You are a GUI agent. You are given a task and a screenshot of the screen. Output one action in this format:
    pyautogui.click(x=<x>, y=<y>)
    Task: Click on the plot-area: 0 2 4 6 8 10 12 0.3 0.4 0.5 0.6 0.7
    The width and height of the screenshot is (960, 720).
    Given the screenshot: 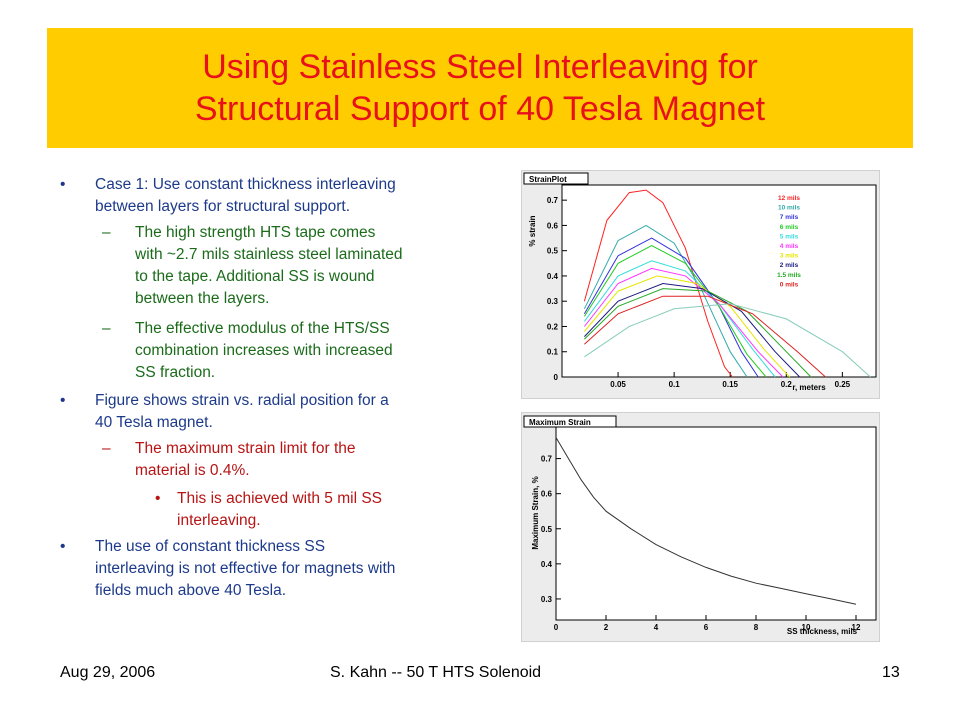 What is the action you would take?
    pyautogui.click(x=709, y=529)
    